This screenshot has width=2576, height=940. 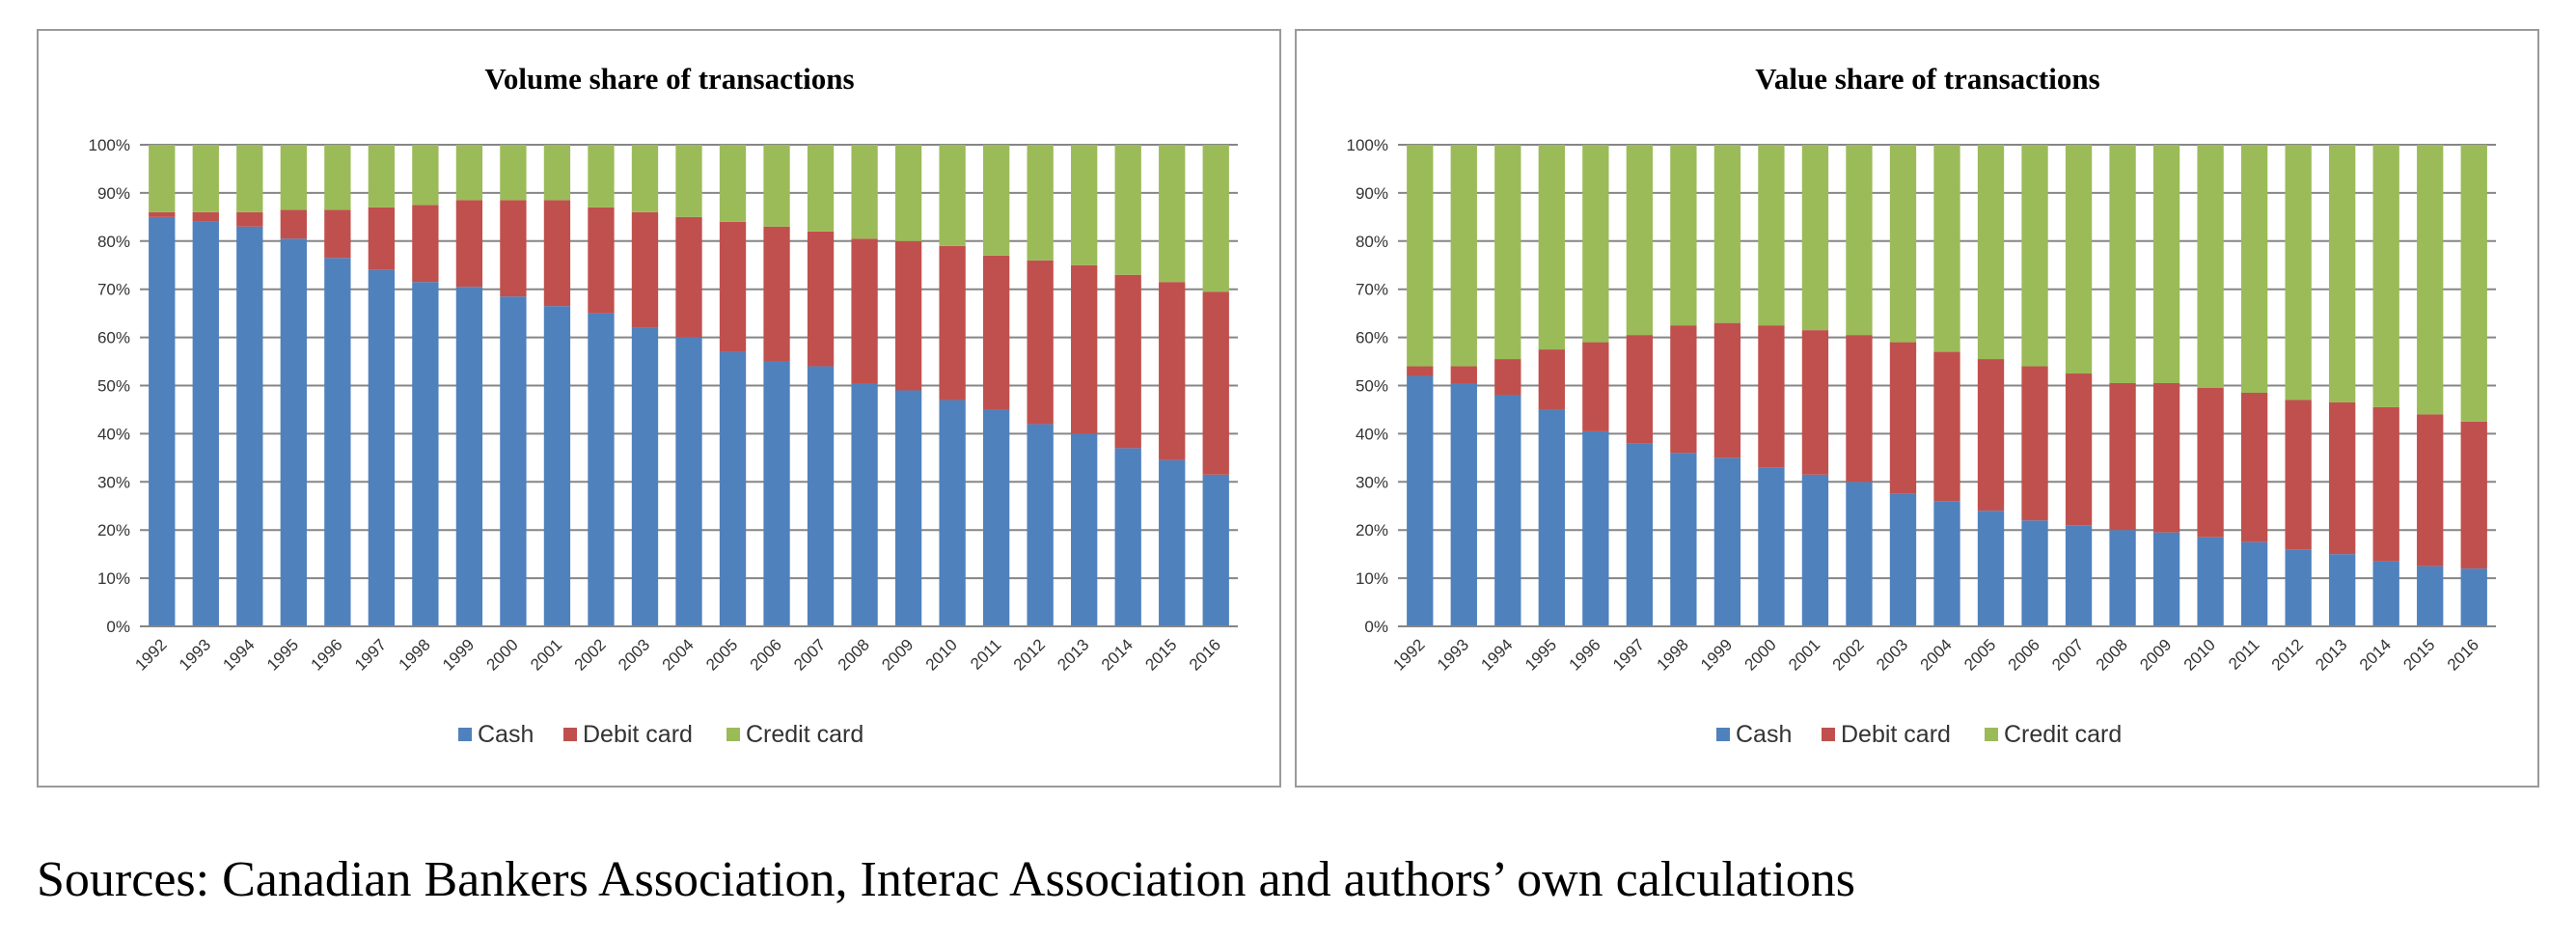 What do you see at coordinates (1991, 569) in the screenshot?
I see `value-bar-cash-2005` at bounding box center [1991, 569].